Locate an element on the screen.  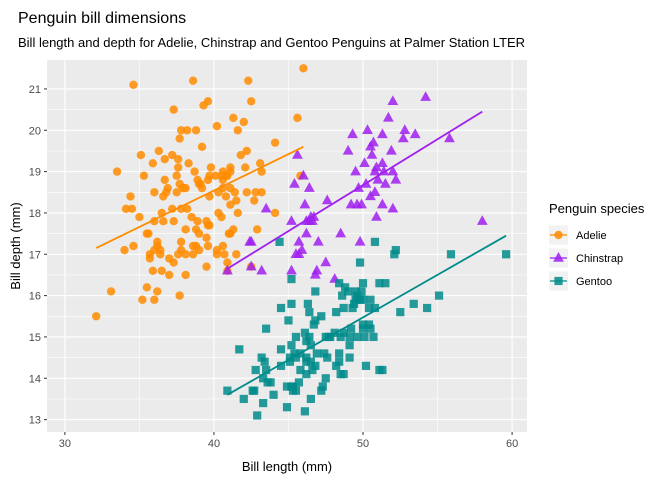
x-tick-label: 40 is located at coordinates (214, 444).